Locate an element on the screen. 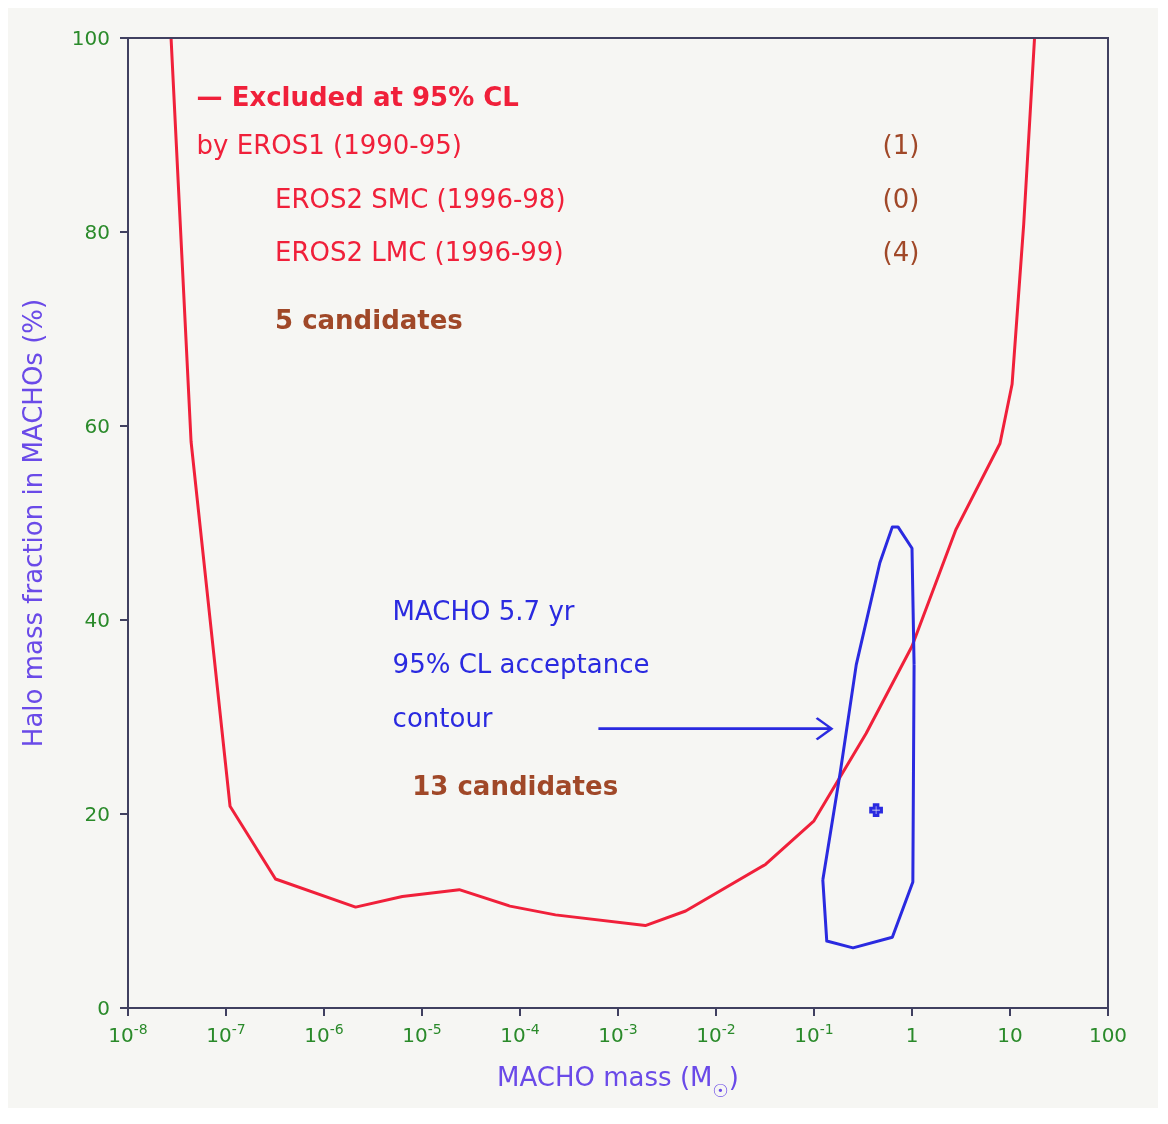 The height and width of the screenshot is (1124, 1168). x-tick-label: 10$^{-1}$ is located at coordinates (814, 1034).